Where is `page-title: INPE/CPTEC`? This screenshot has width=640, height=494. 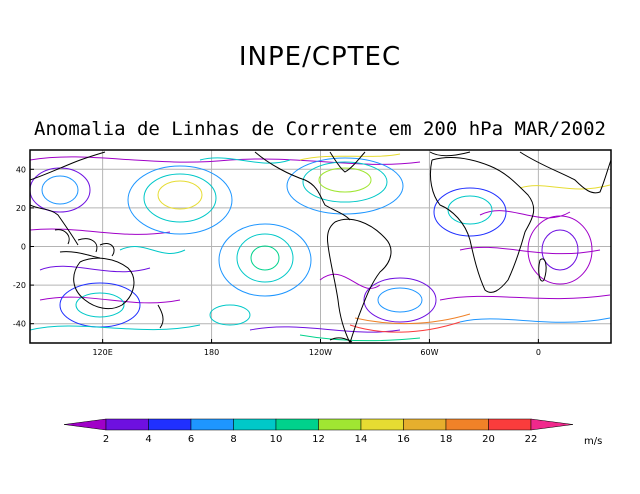 page-title: INPE/CPTEC is located at coordinates (320, 57).